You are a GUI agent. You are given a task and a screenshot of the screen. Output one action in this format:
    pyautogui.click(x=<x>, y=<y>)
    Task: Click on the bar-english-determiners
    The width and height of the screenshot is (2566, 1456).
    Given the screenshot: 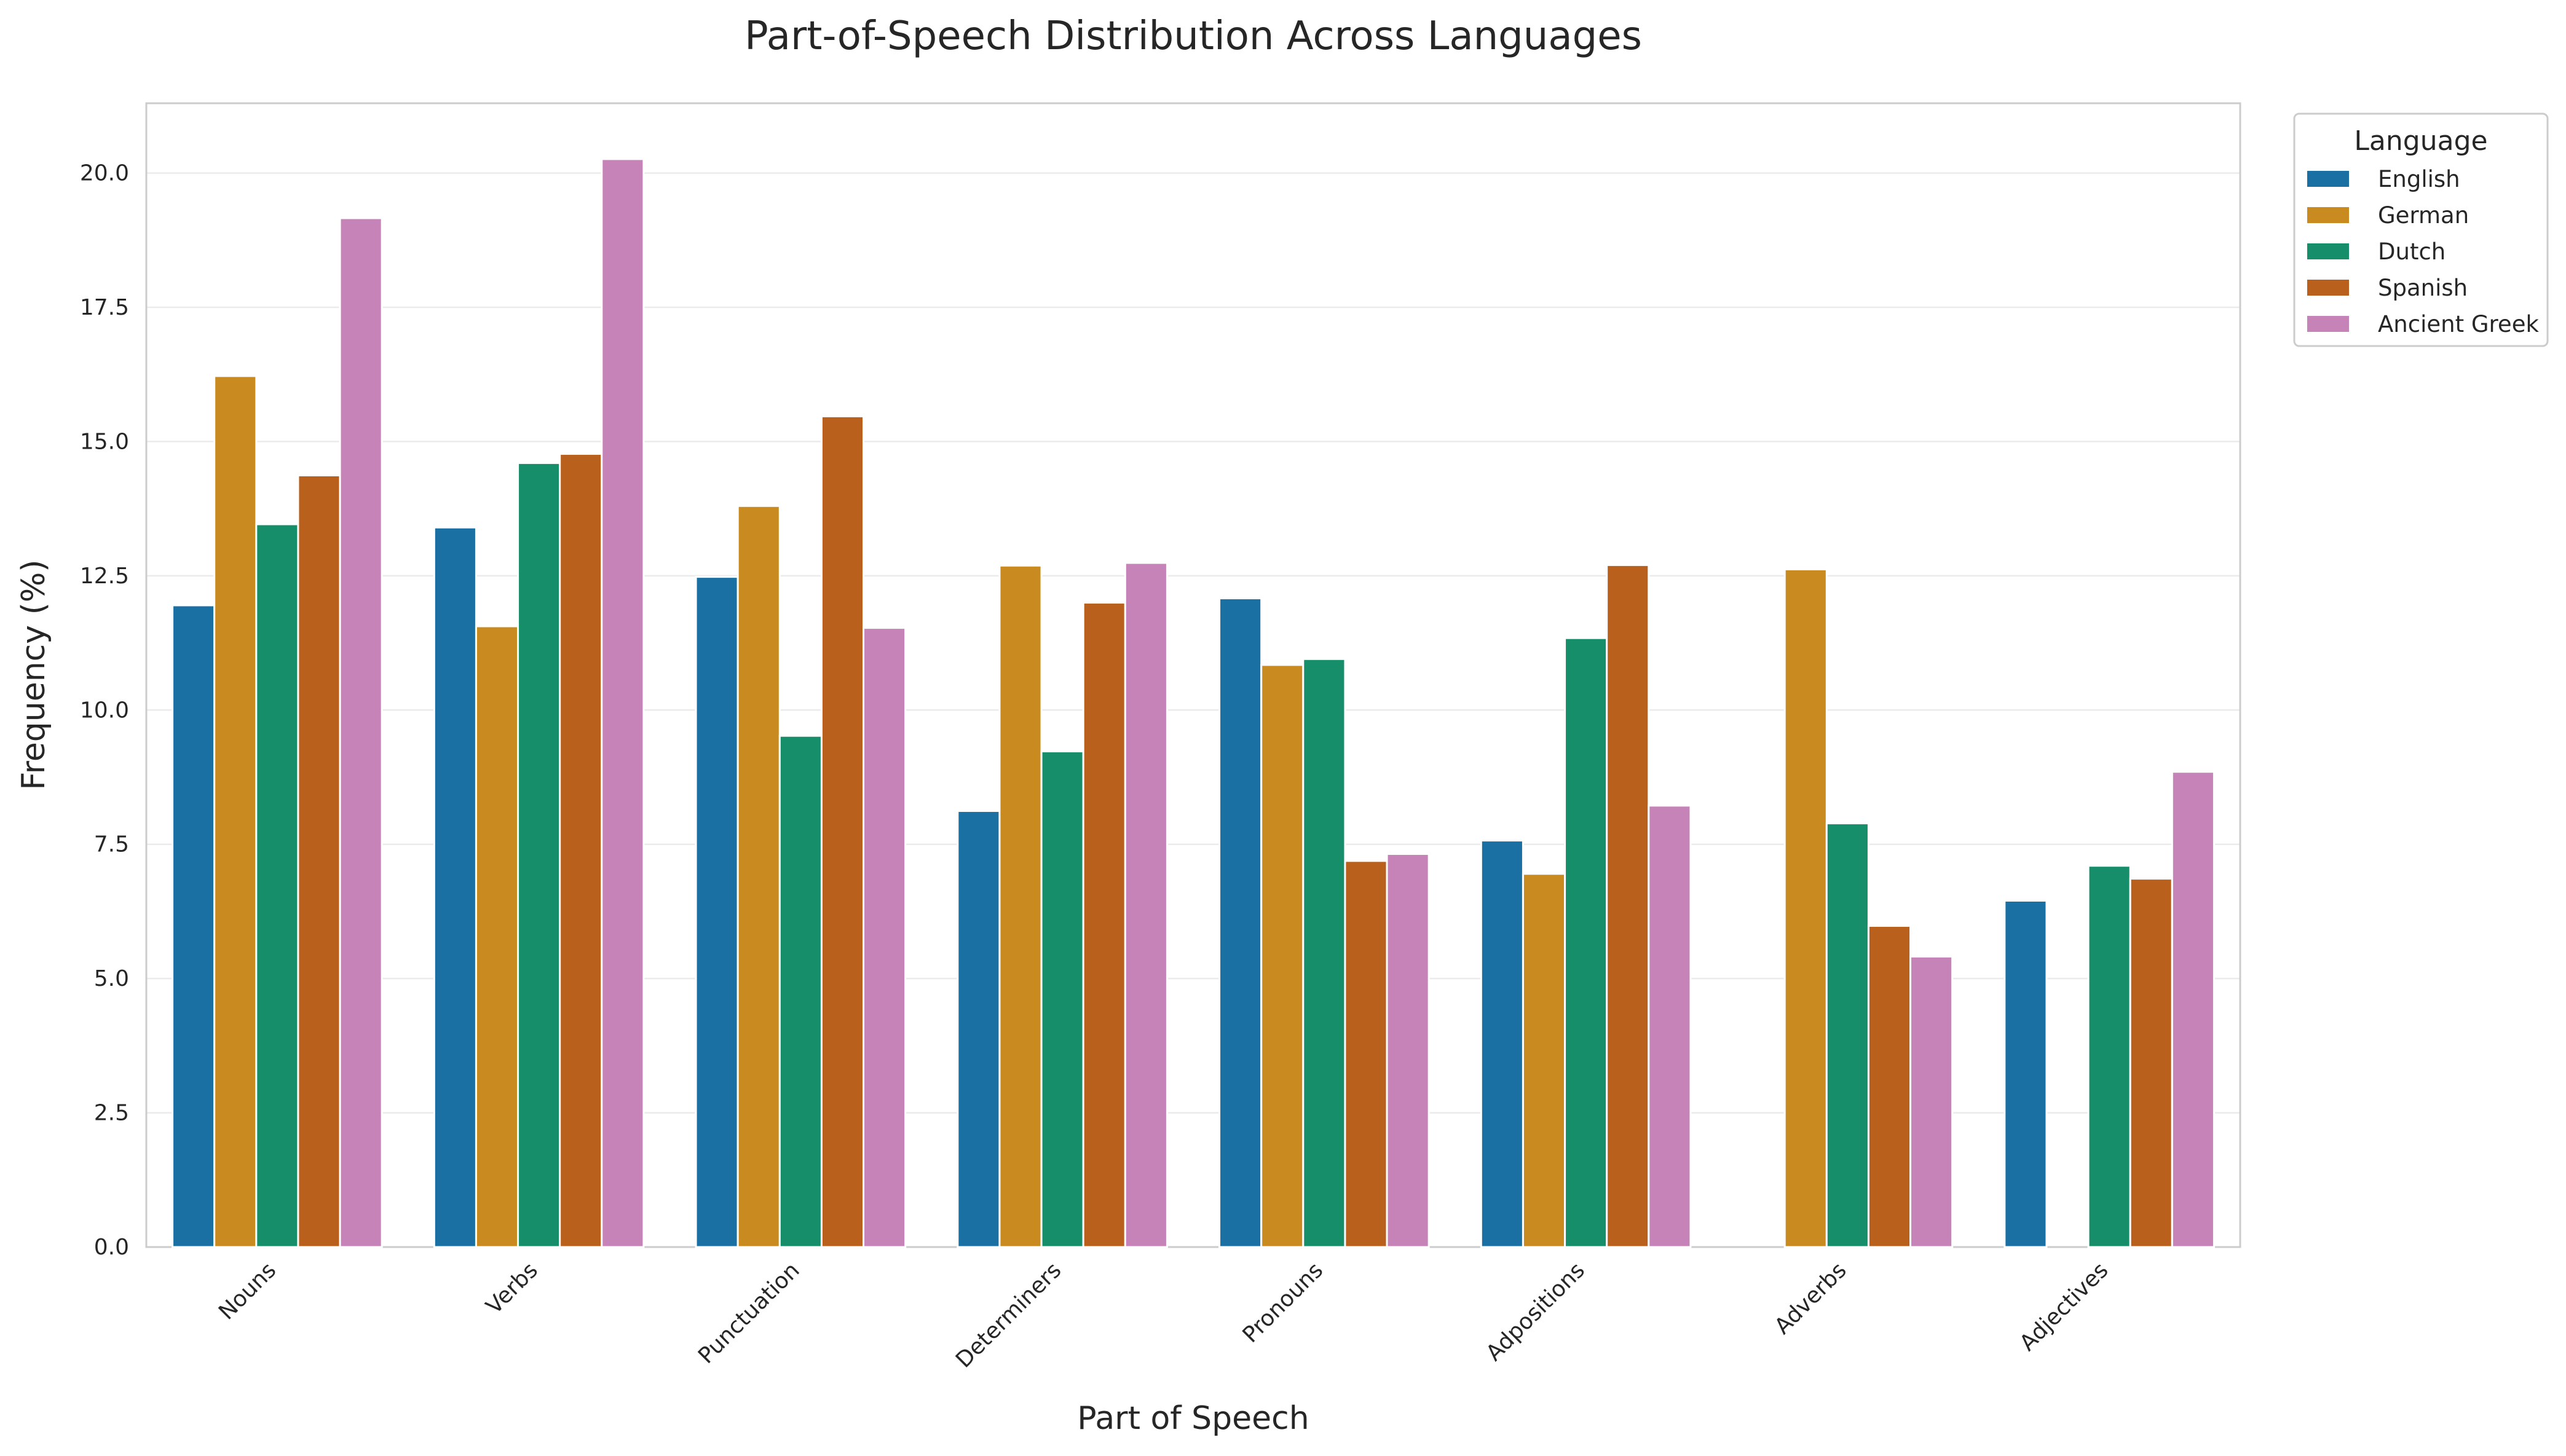 What is the action you would take?
    pyautogui.click(x=979, y=1029)
    